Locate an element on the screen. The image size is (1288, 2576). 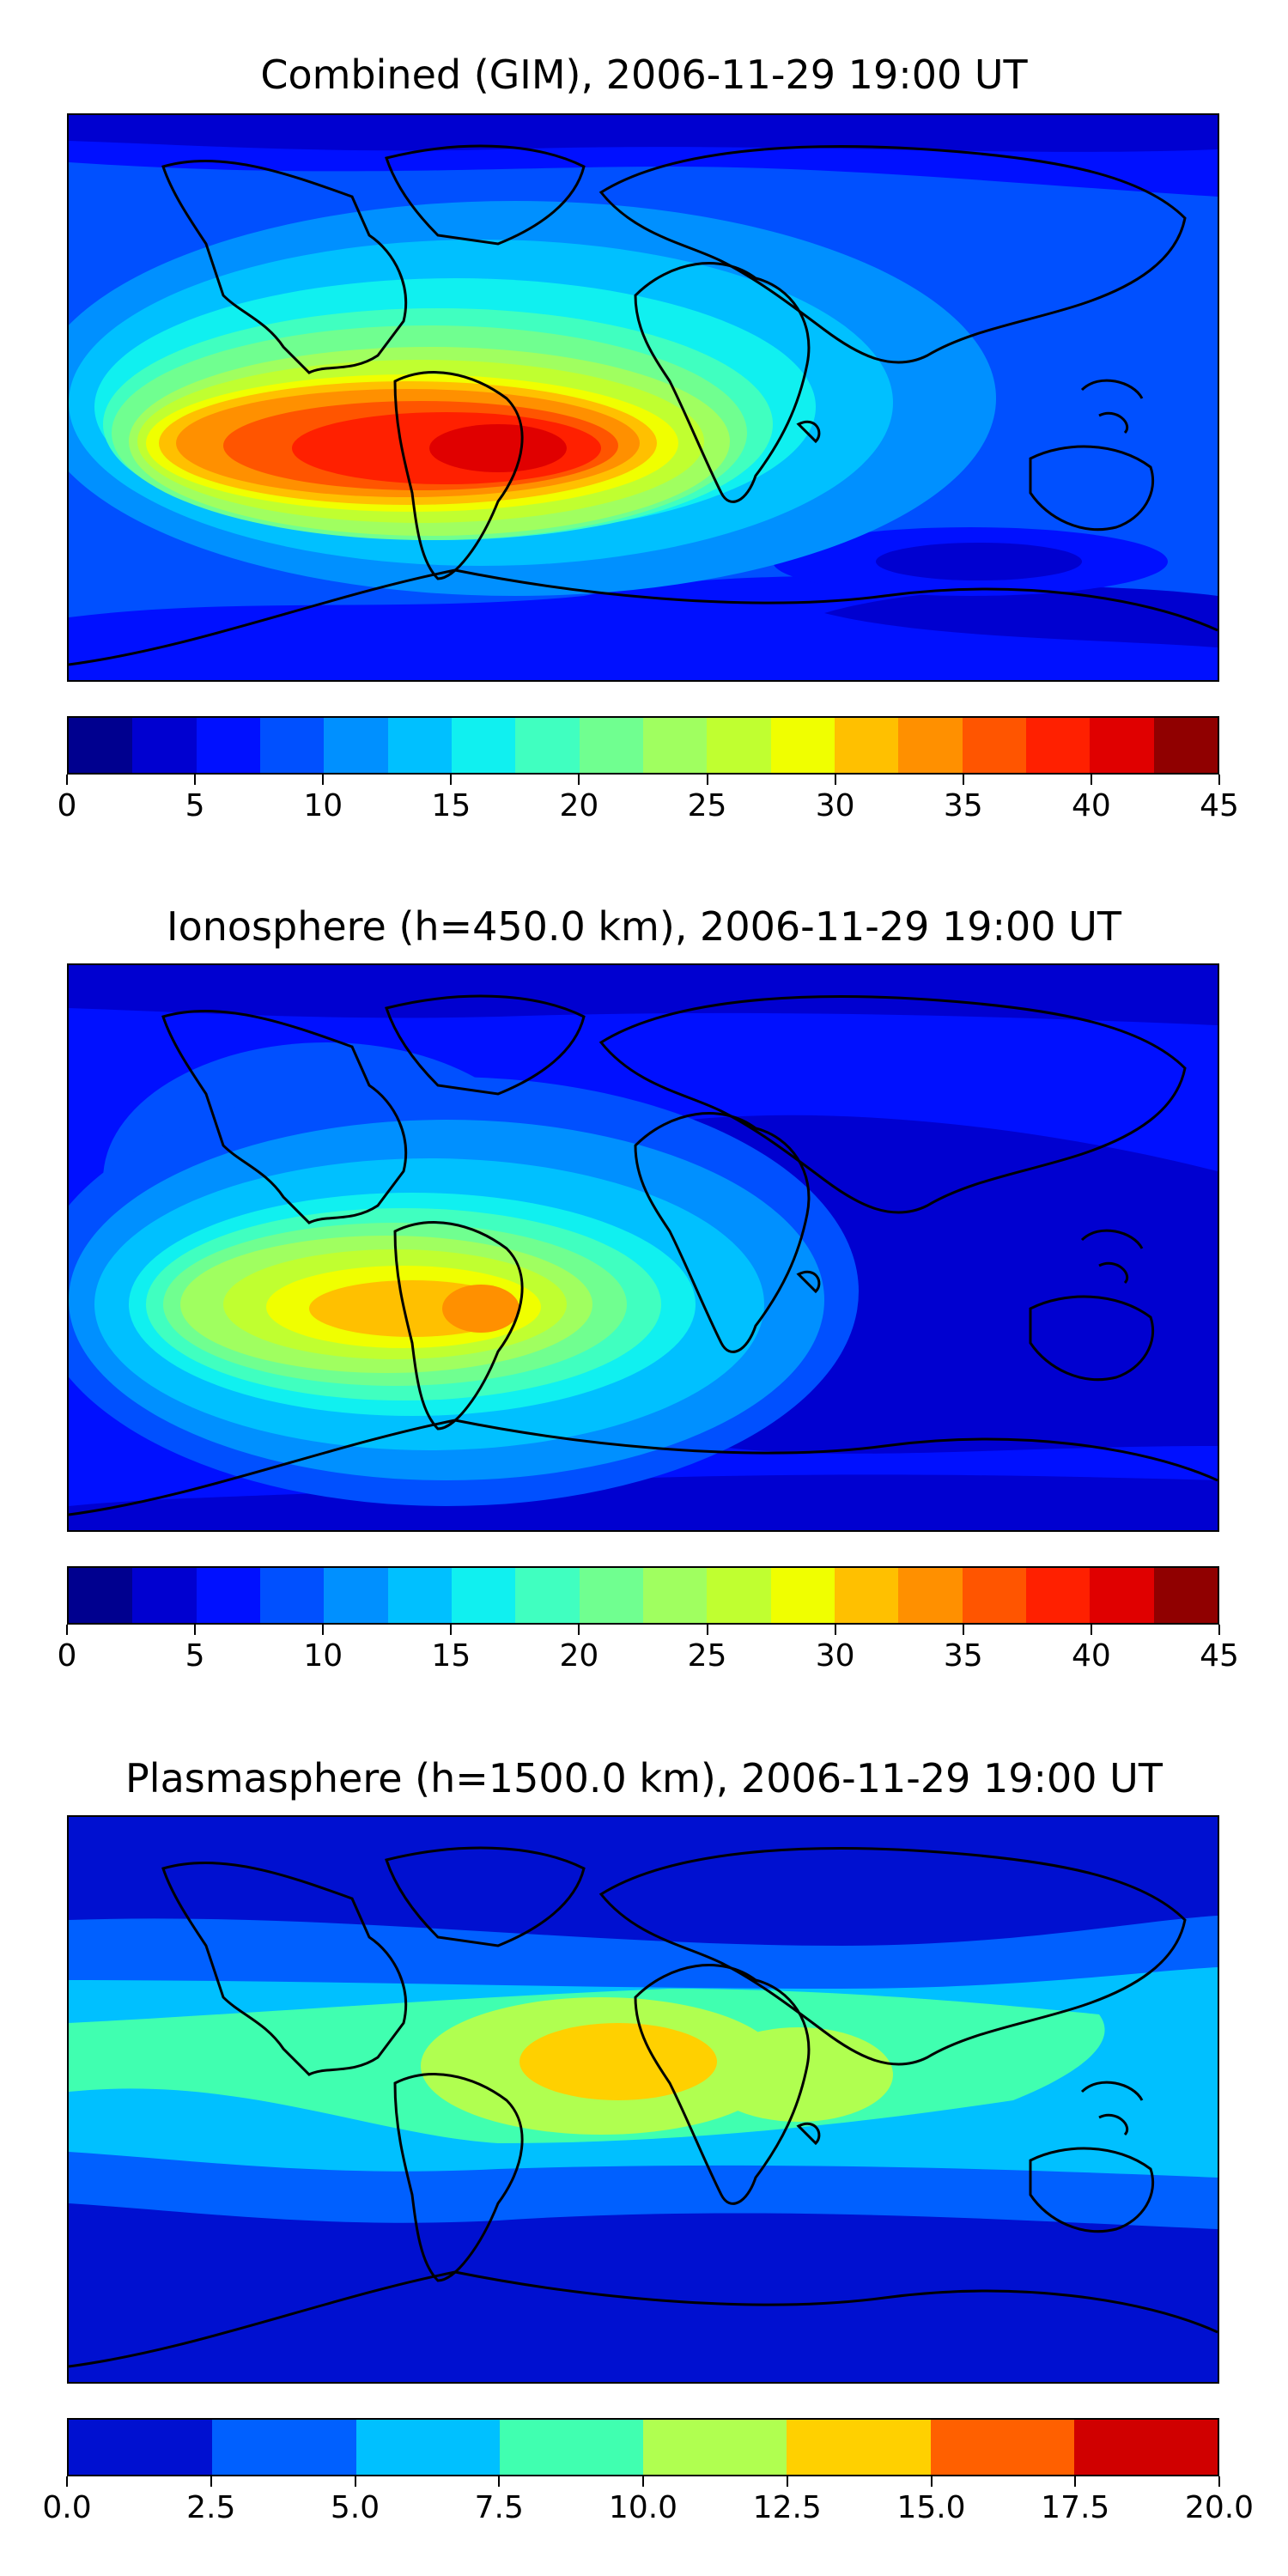
map2-colorbar-ticks: 0 5 10 15 20 25 30 35 40 45 is located at coordinates (649, 1650).